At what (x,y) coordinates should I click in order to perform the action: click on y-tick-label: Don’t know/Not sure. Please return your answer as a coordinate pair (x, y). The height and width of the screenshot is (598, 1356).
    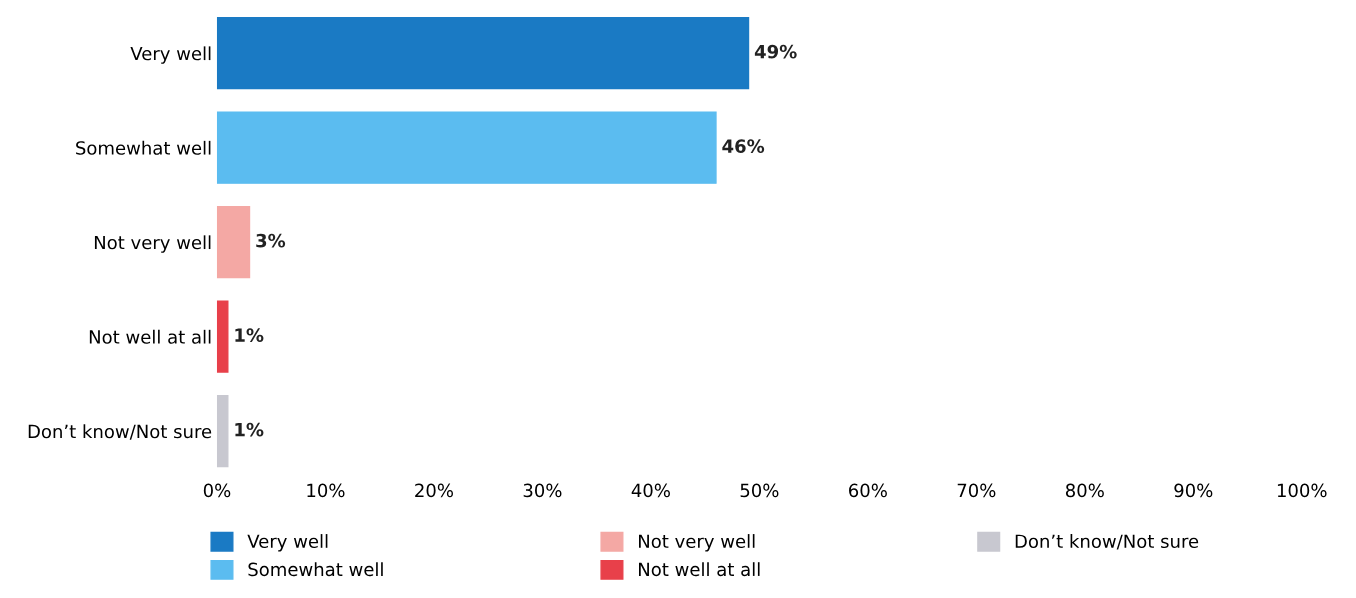
    Looking at the image, I should click on (120, 432).